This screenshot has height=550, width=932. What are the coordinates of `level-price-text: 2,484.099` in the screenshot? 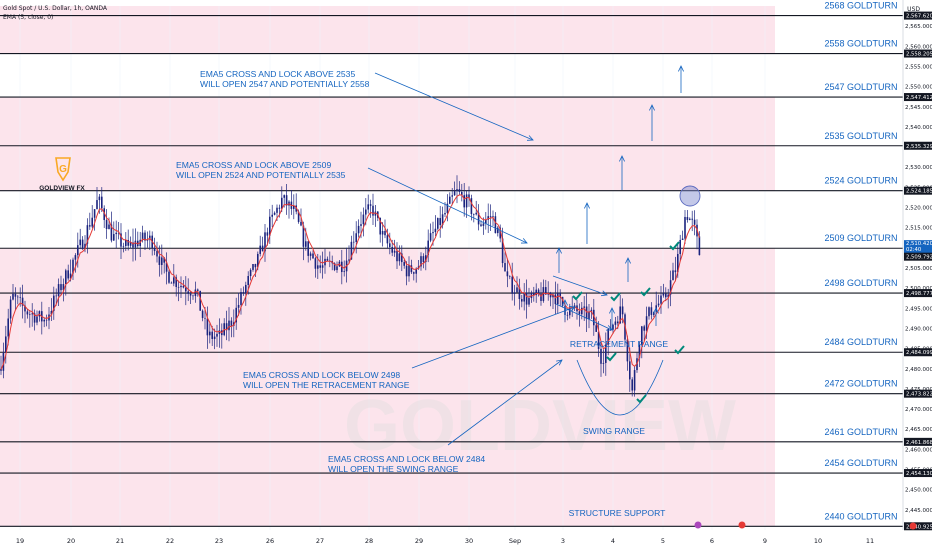 It's located at (919, 353).